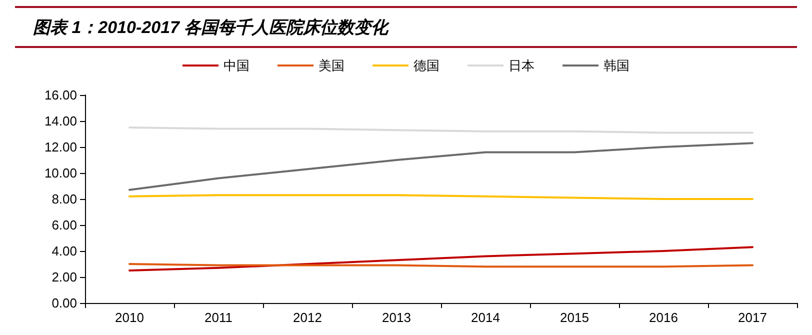 This screenshot has height=335, width=812. Describe the element at coordinates (617, 65) in the screenshot. I see `legend-label: 韩国` at that location.